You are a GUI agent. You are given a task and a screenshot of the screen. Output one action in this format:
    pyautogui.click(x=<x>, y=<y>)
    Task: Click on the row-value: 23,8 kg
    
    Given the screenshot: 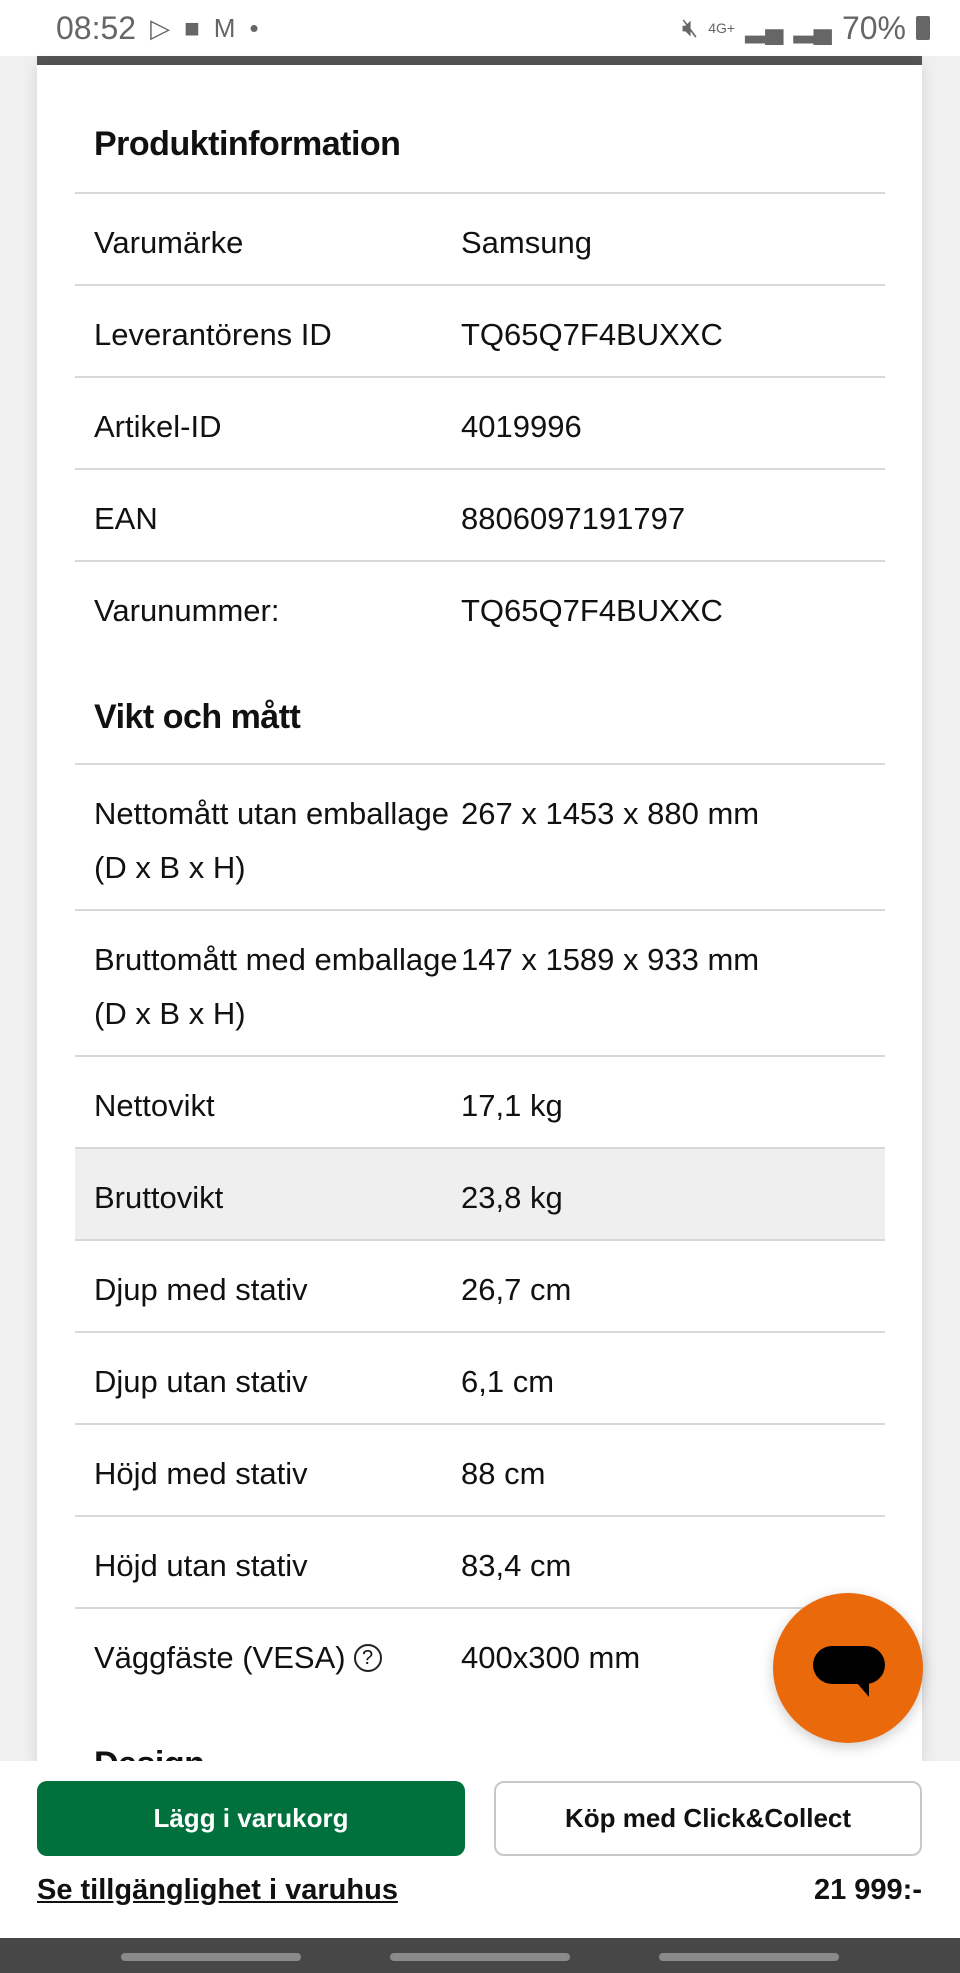 What is the action you would take?
    pyautogui.click(x=512, y=1197)
    